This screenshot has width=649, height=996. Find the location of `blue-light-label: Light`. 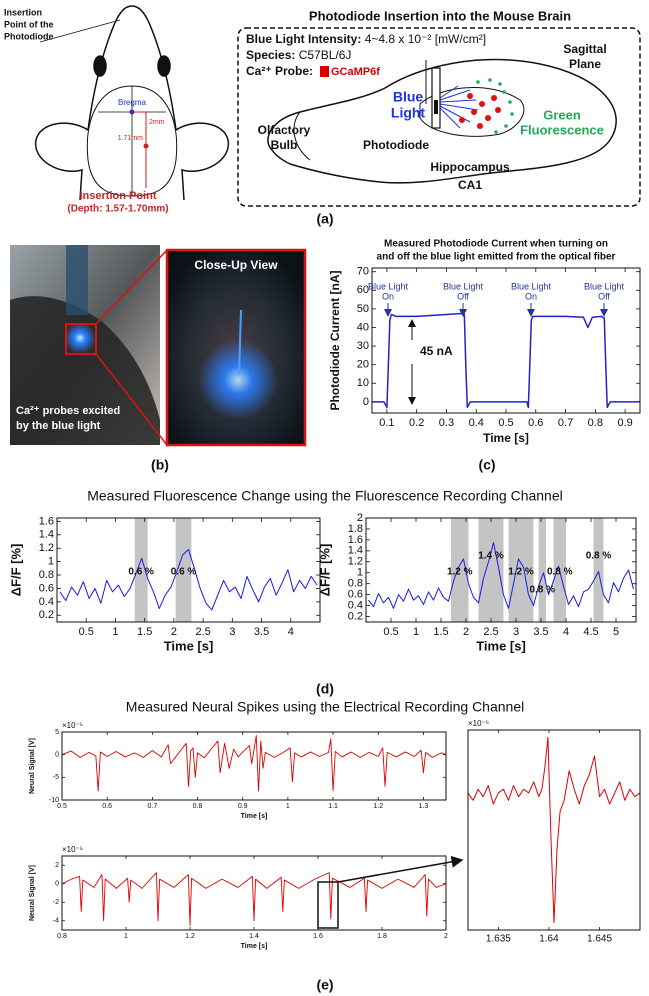

blue-light-label: Light is located at coordinates (408, 113).